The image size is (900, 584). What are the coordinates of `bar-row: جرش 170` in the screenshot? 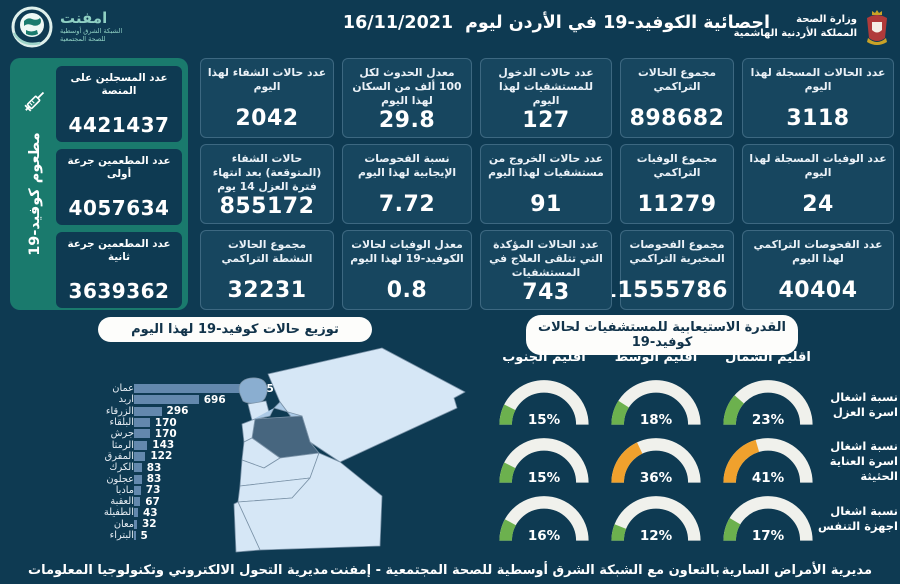 It's located at (179, 433).